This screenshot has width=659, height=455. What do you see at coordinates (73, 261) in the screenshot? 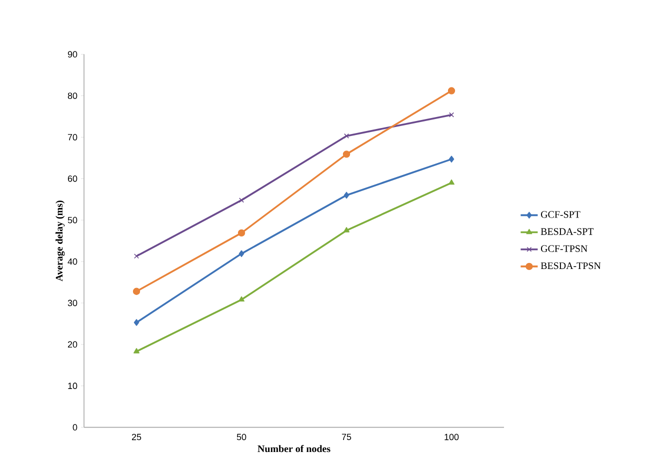
I see `y-tick-label: 40` at bounding box center [73, 261].